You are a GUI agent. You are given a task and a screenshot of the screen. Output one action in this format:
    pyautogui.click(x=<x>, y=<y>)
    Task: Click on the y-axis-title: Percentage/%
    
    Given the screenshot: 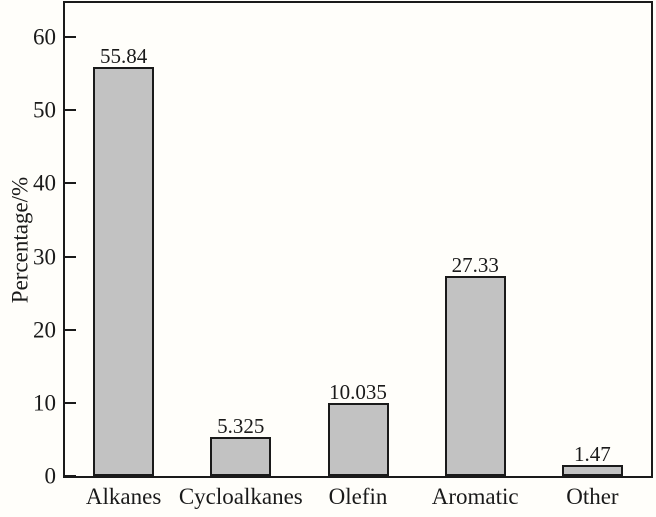 What is the action you would take?
    pyautogui.click(x=20, y=240)
    